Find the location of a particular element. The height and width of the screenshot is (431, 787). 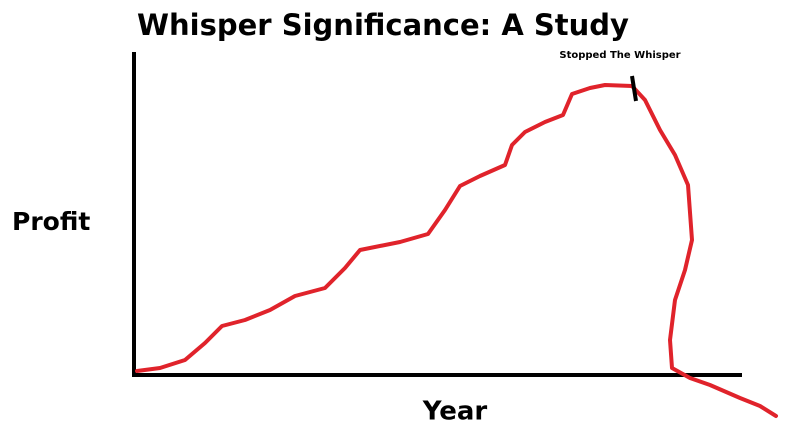

y-axis-label: Profit is located at coordinates (51, 221).